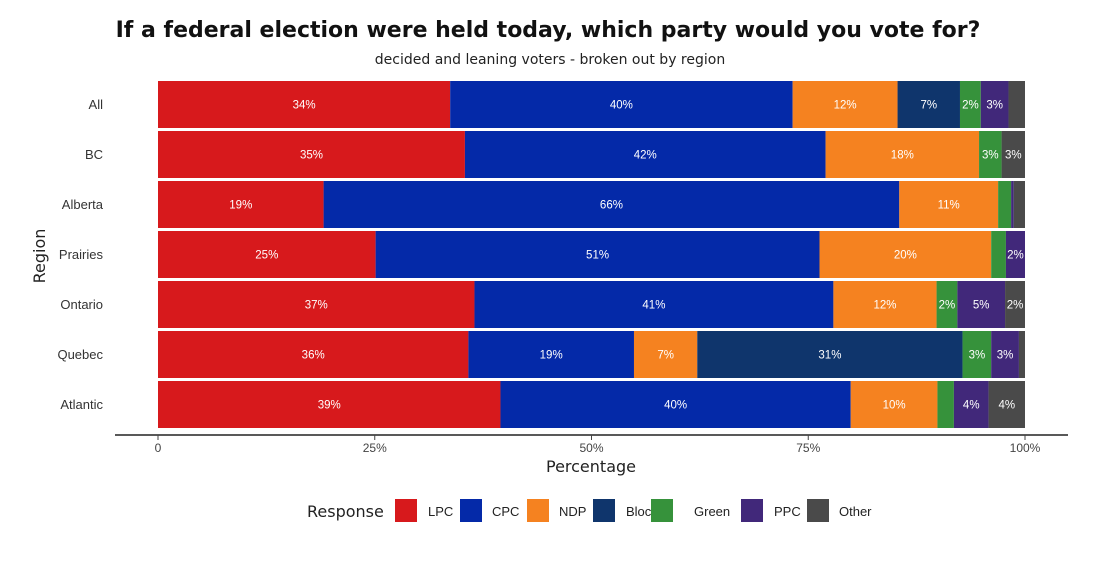 The image size is (1110, 565). What do you see at coordinates (1005, 204) in the screenshot?
I see `bar-segment-alberta-green` at bounding box center [1005, 204].